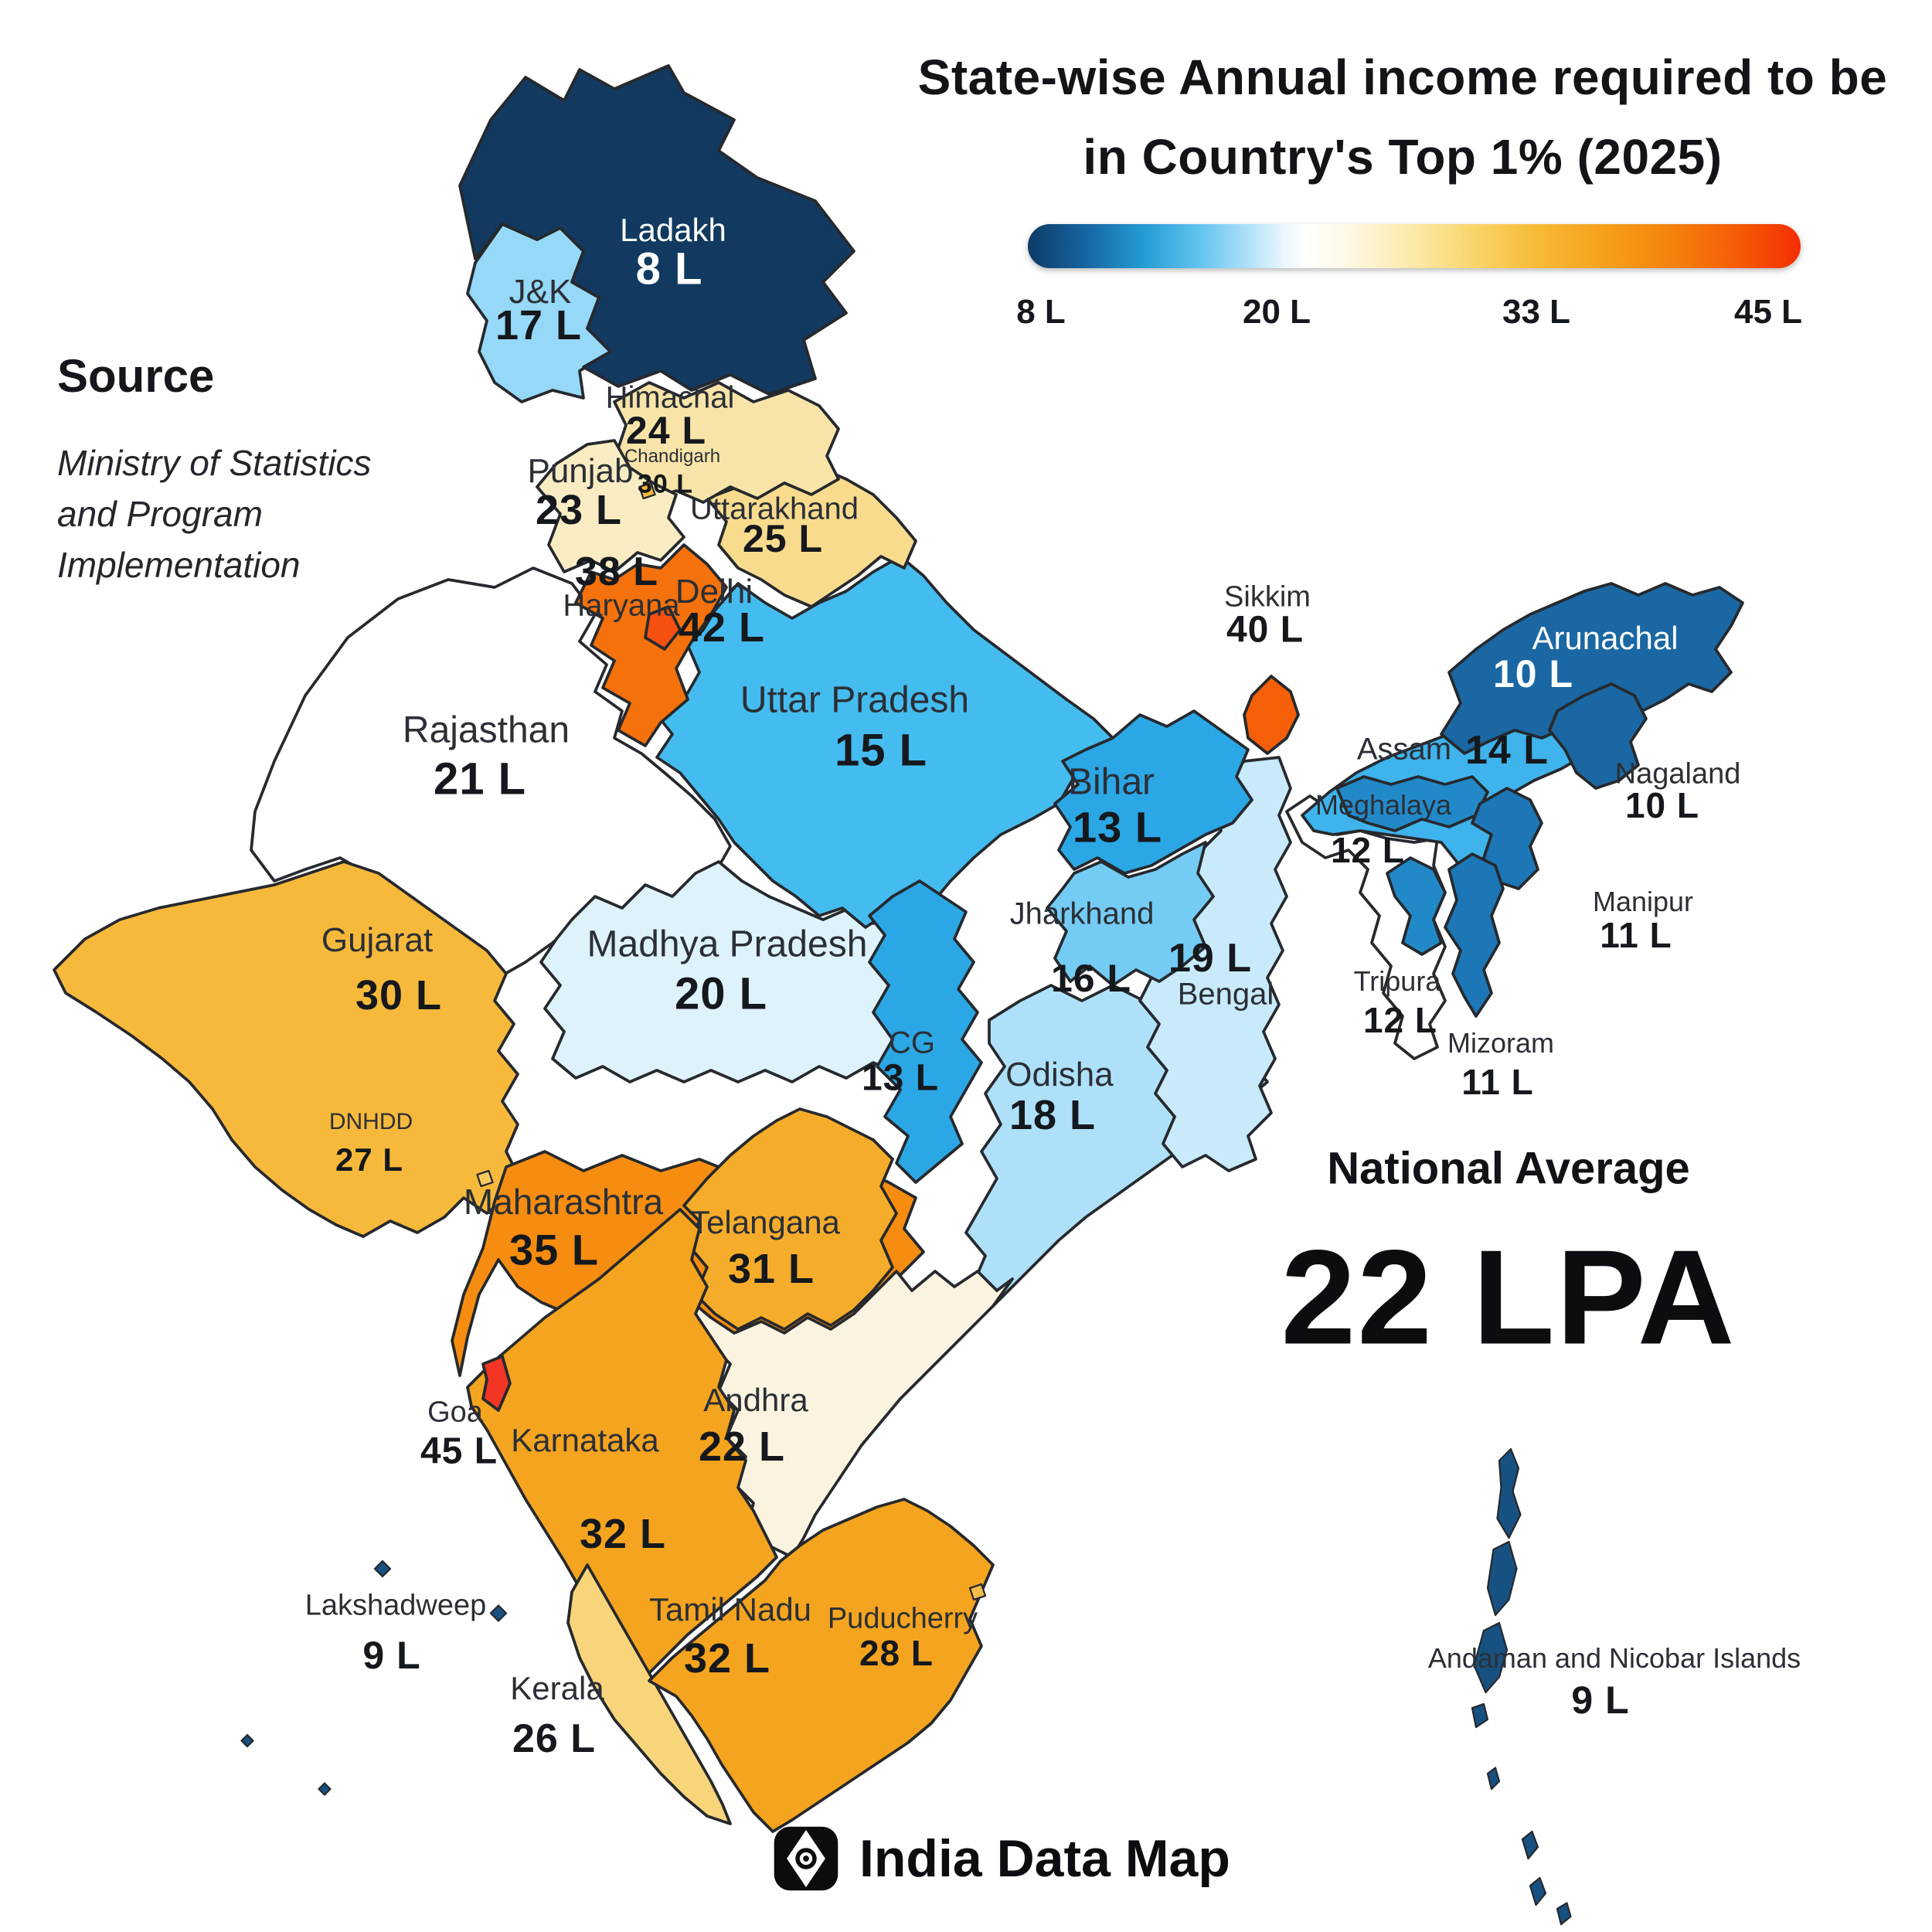 The width and height of the screenshot is (1932, 1932). What do you see at coordinates (742, 1447) in the screenshot?
I see `andhra-value-label: 22 L` at bounding box center [742, 1447].